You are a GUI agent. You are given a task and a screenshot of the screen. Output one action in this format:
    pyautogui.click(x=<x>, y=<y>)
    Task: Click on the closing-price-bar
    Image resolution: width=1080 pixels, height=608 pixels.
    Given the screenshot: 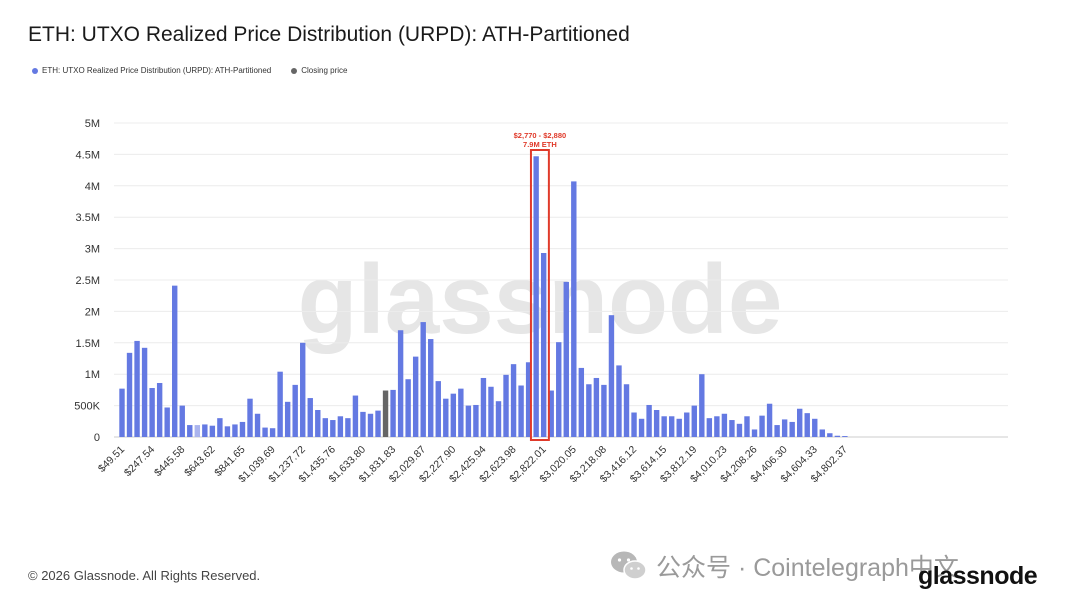 What is the action you would take?
    pyautogui.click(x=385, y=413)
    